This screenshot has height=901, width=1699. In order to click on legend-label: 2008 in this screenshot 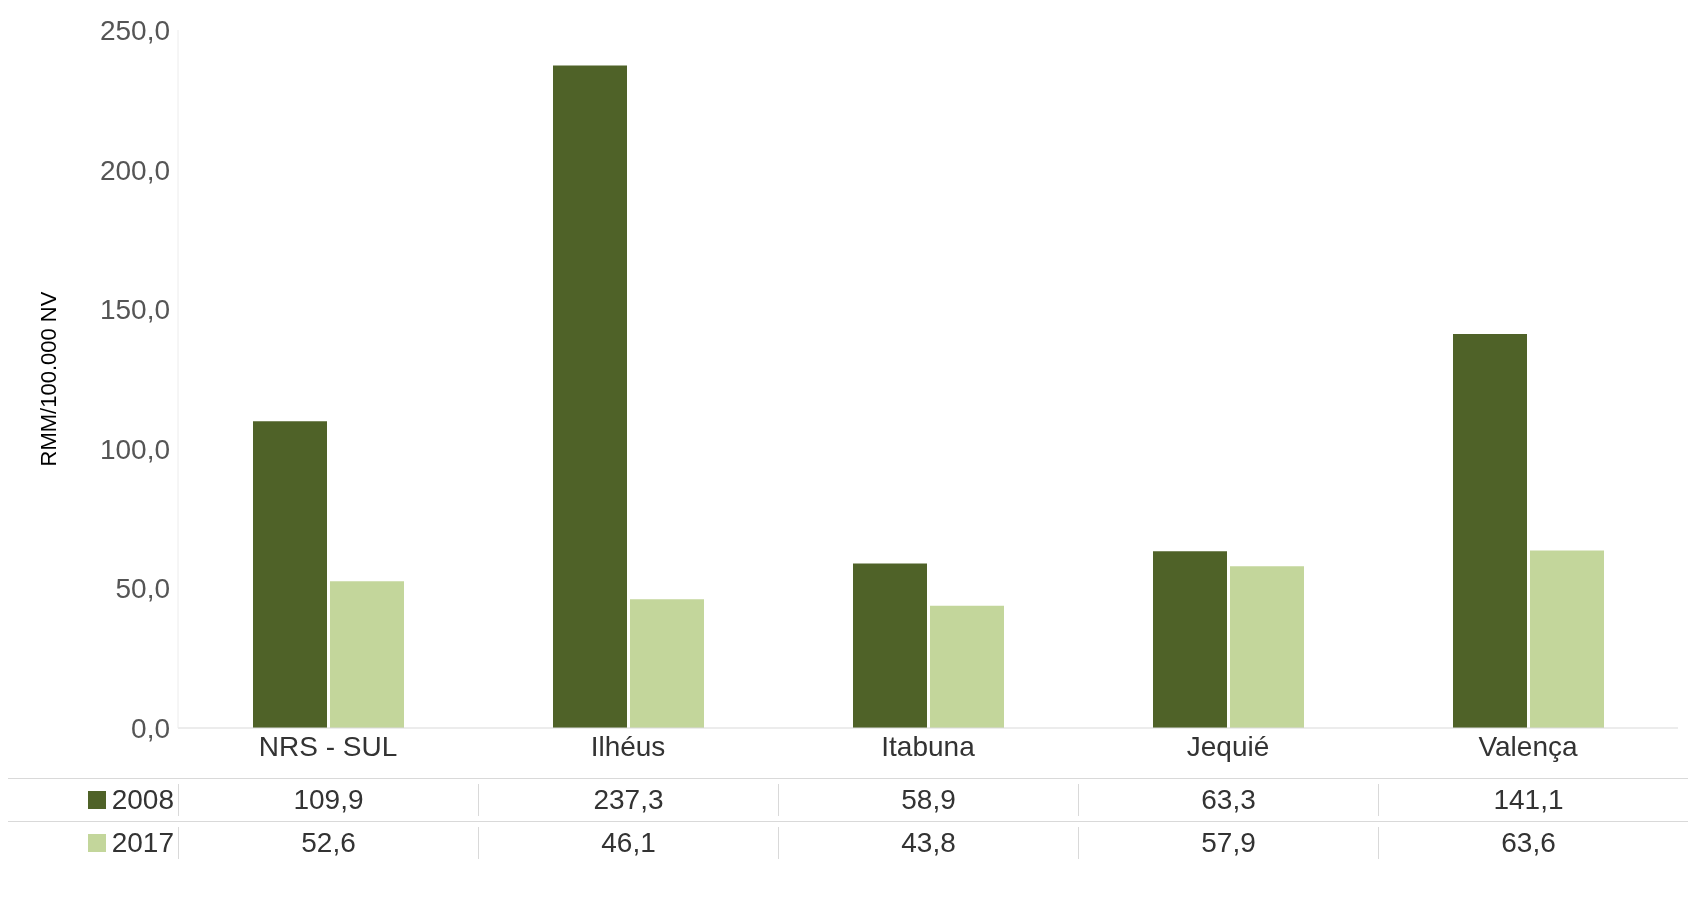, I will do `click(142, 800)`.